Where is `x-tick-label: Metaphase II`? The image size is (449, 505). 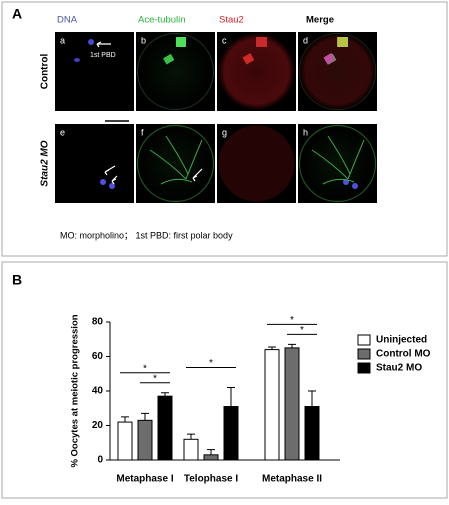 x-tick-label: Metaphase II is located at coordinates (292, 479).